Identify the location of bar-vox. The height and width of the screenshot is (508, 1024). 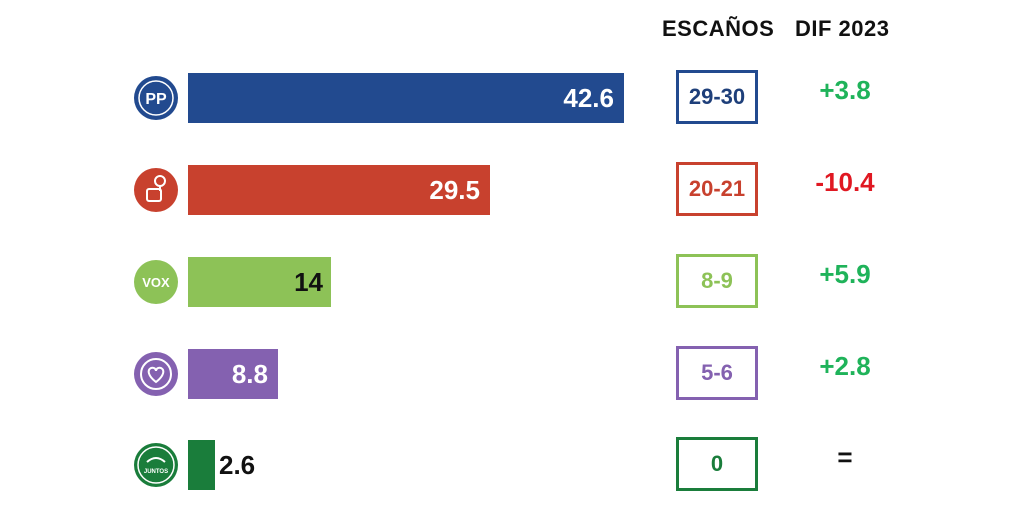
(259, 282).